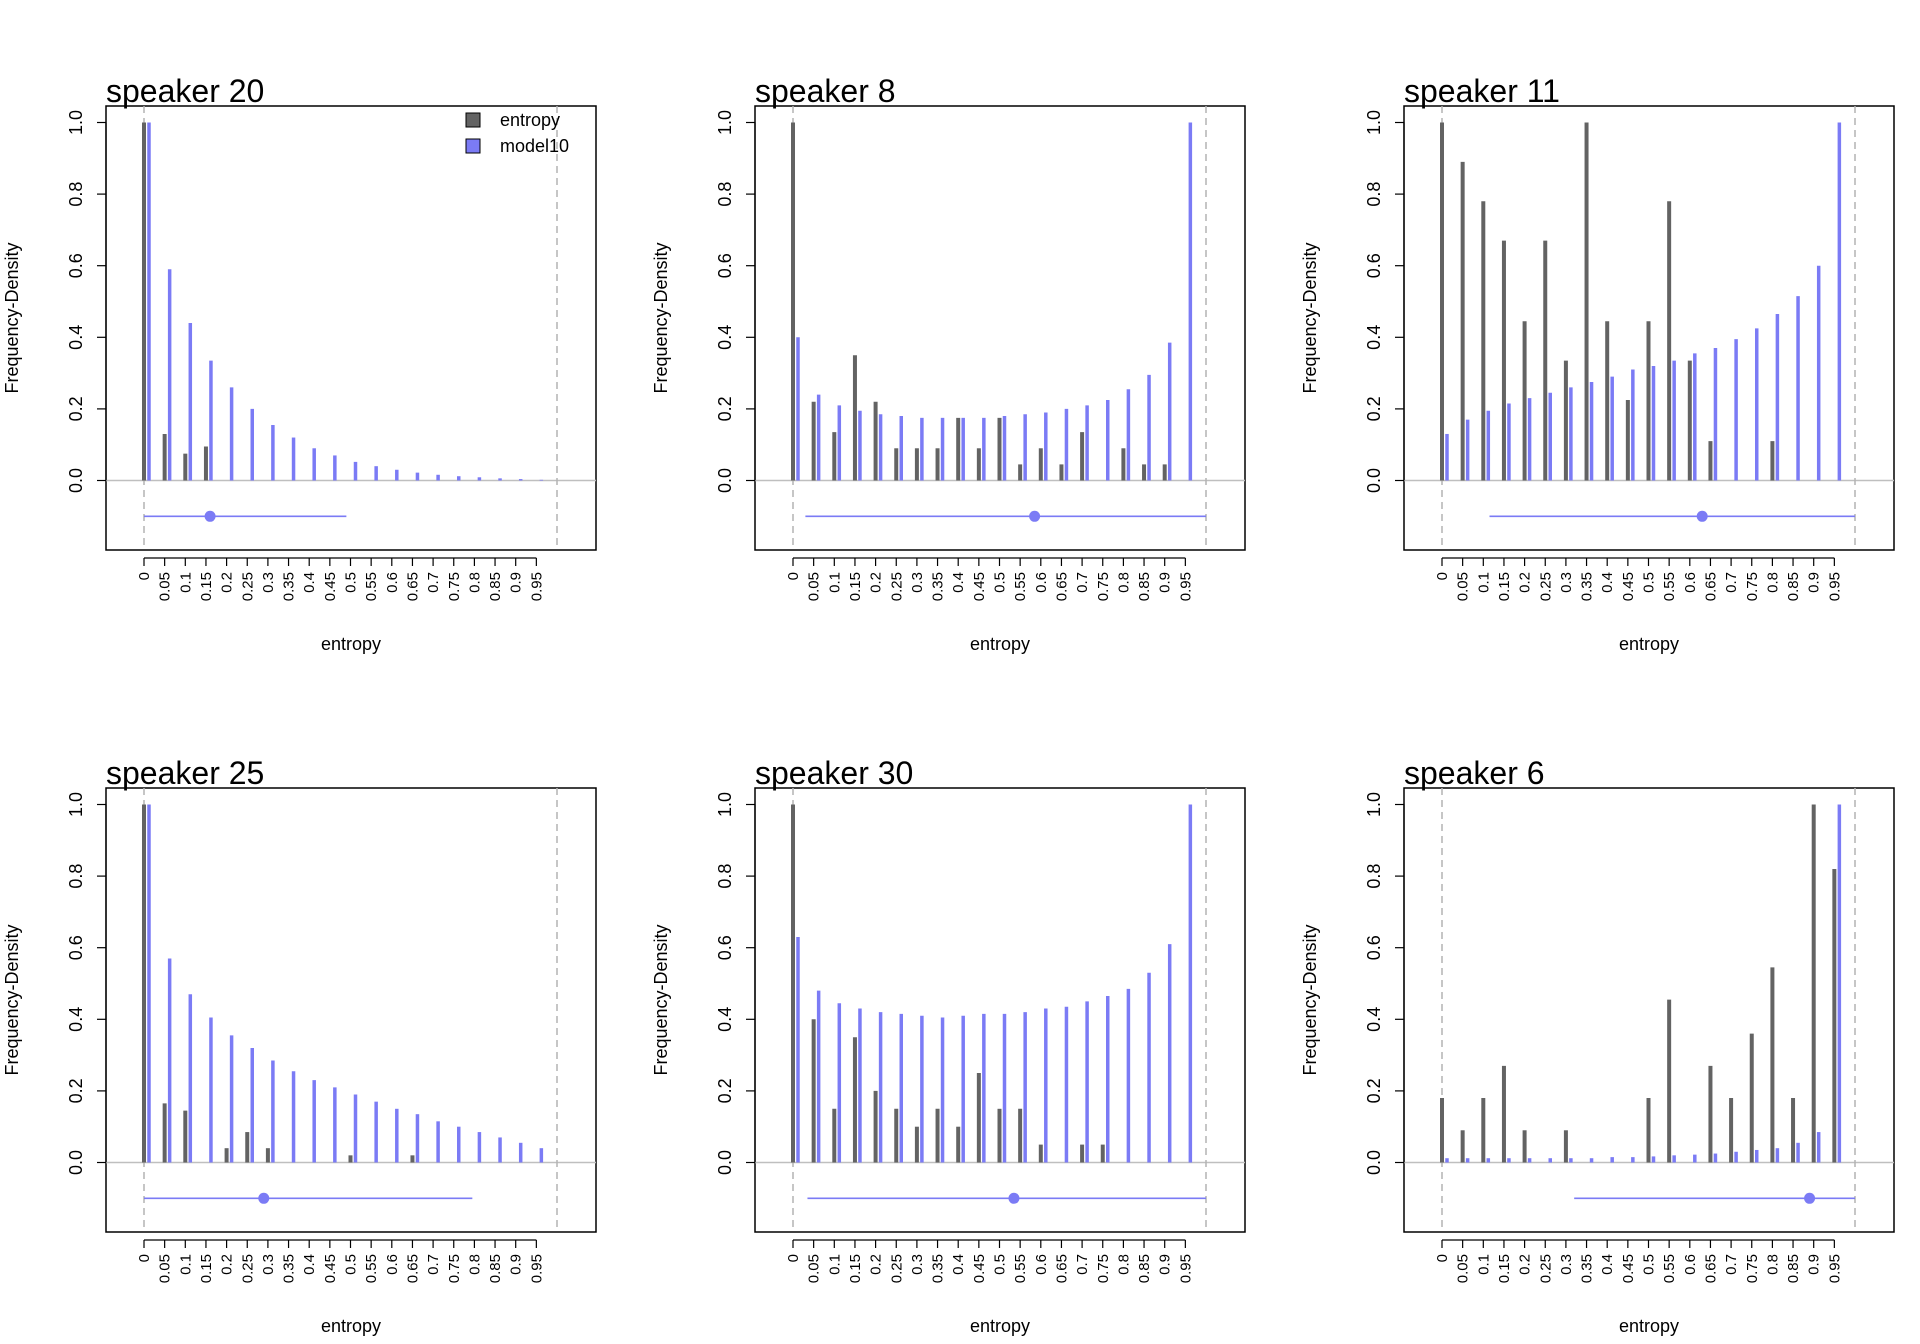 Image resolution: width=1920 pixels, height=1344 pixels. I want to click on legend-swatch-model10, so click(473, 146).